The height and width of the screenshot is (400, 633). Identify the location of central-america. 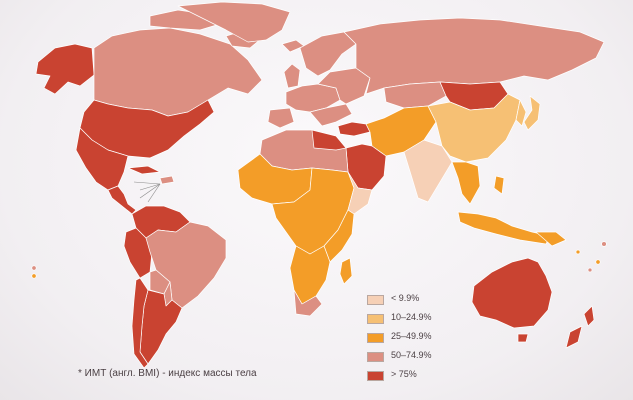
(122, 200).